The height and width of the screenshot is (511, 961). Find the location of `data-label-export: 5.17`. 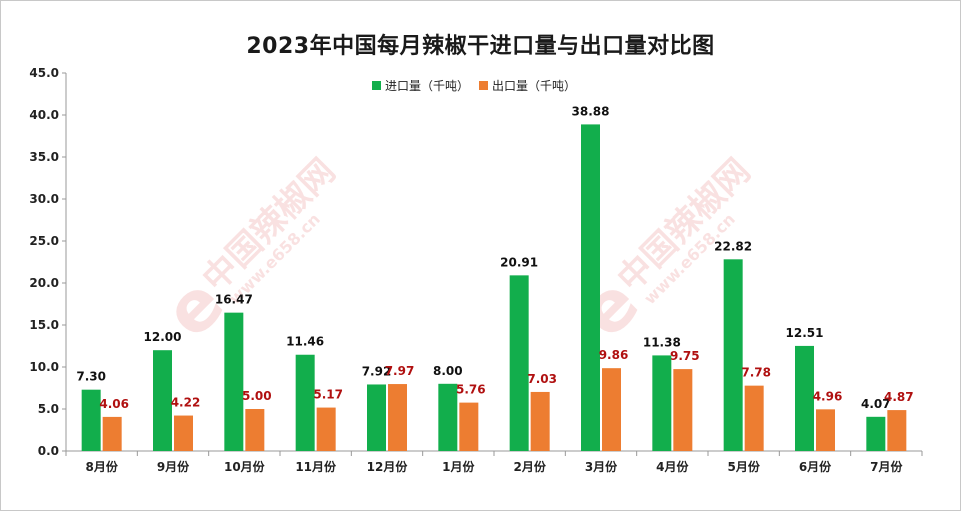

data-label-export: 5.17 is located at coordinates (328, 395).